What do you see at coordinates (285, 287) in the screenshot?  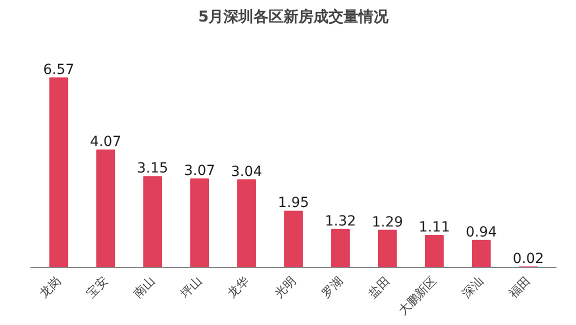 I see `x-tick-label: 光明` at bounding box center [285, 287].